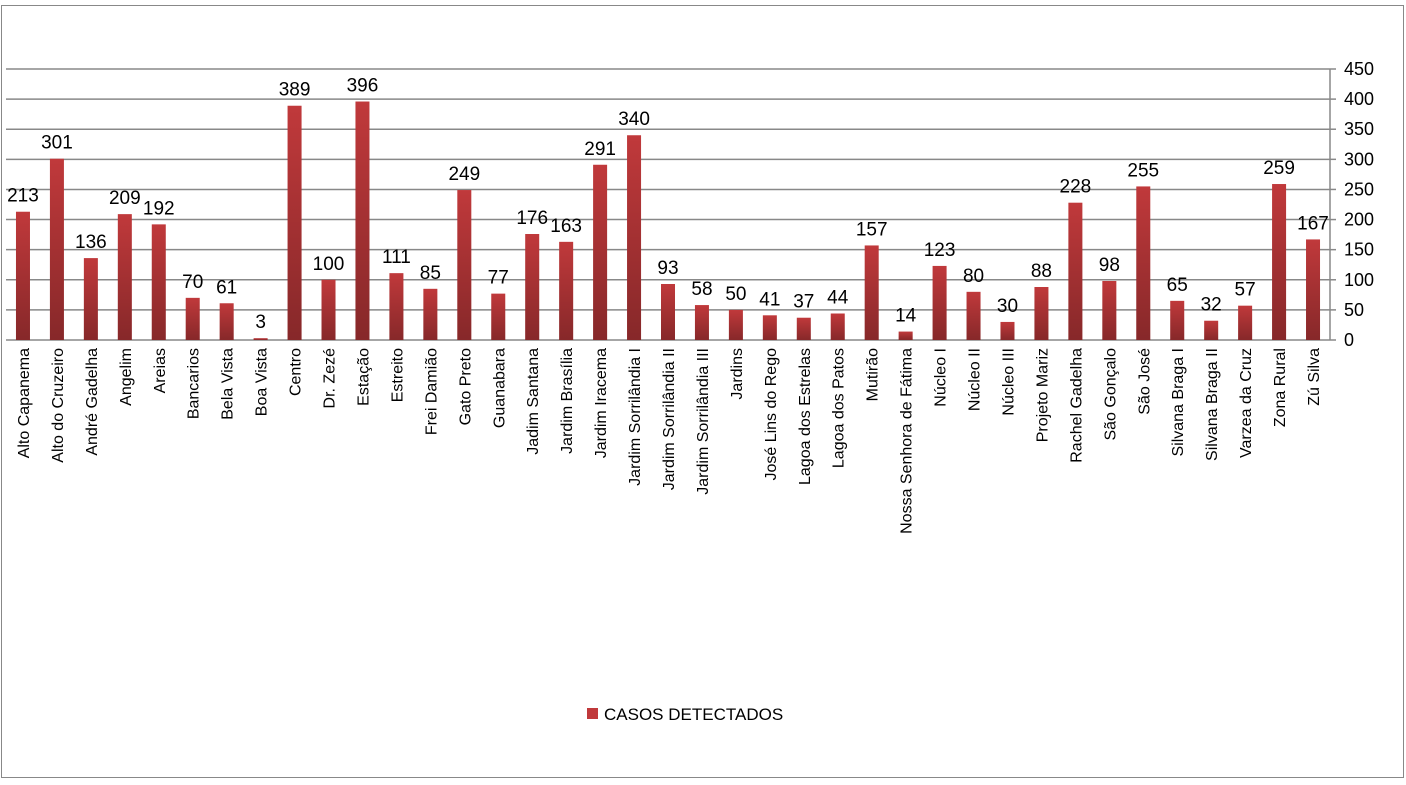 This screenshot has height=785, width=1406. I want to click on data-label: 228, so click(1076, 187).